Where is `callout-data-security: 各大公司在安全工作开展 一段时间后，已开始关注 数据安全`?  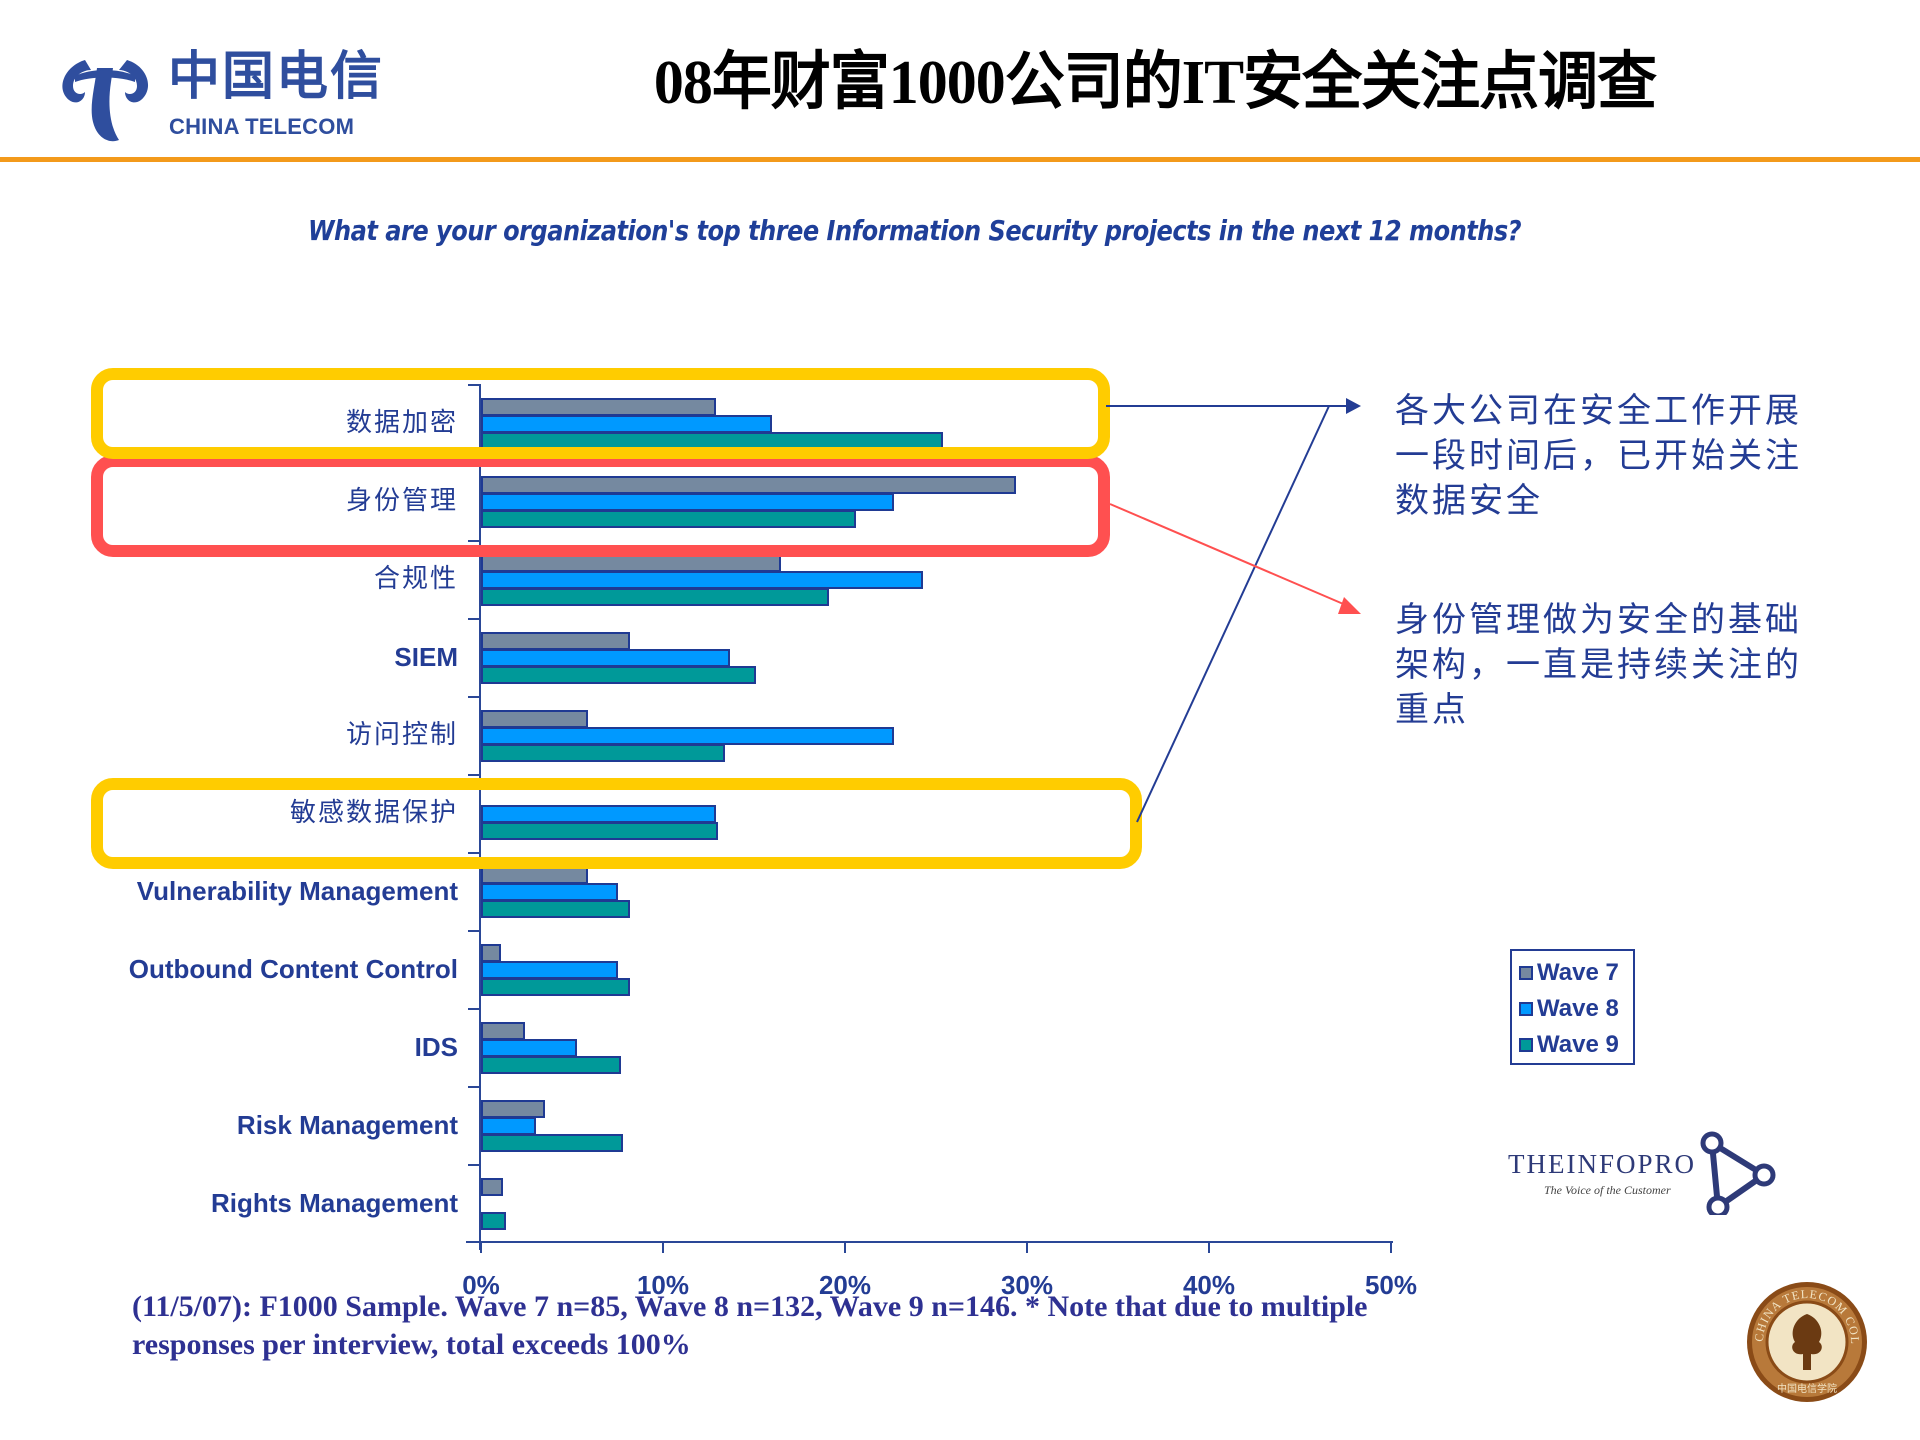 callout-data-security: 各大公司在安全工作开展 一段时间后，已开始关注 数据安全 is located at coordinates (1605, 456).